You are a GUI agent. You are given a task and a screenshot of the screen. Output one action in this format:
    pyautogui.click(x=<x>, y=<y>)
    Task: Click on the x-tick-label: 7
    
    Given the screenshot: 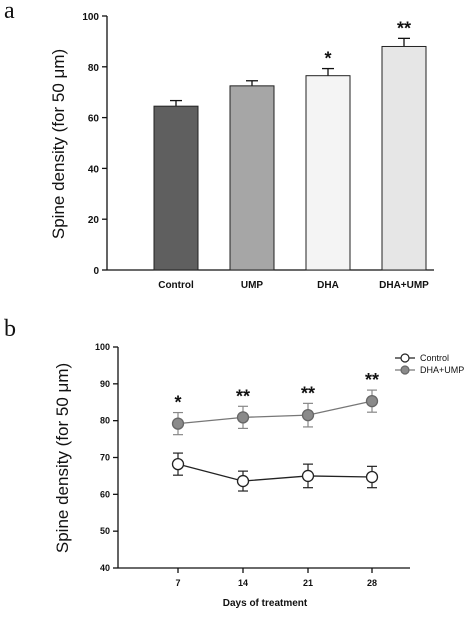 What is the action you would take?
    pyautogui.click(x=177, y=583)
    